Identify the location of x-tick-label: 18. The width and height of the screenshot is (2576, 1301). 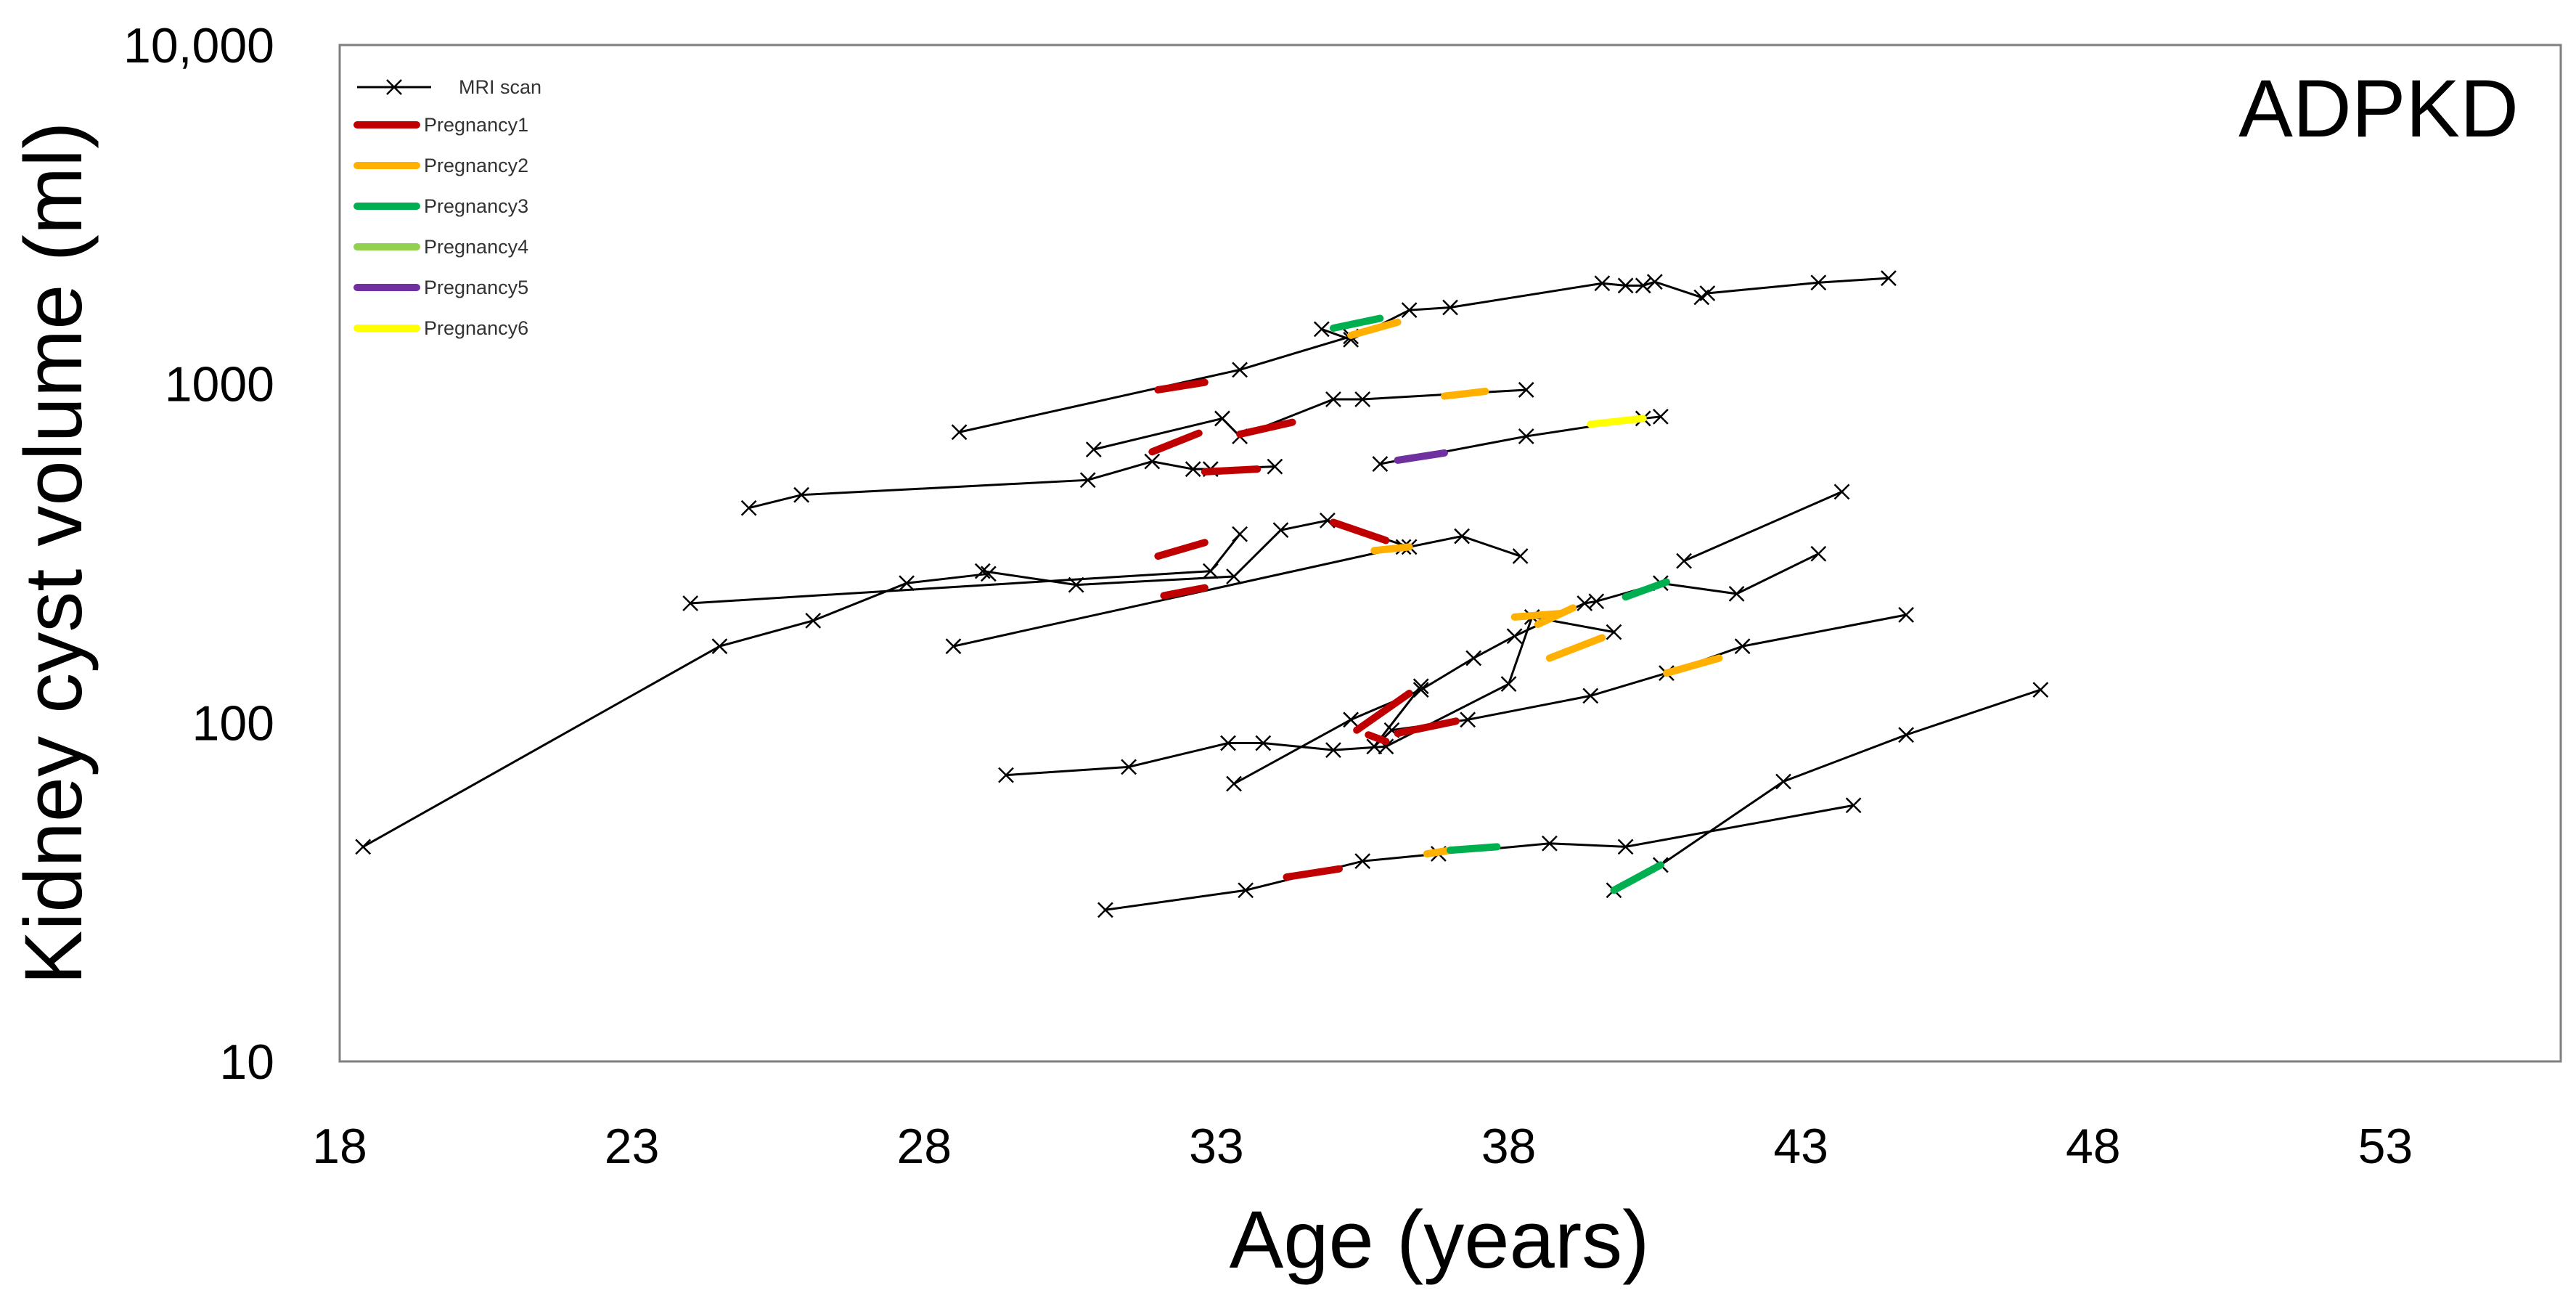
(340, 1146).